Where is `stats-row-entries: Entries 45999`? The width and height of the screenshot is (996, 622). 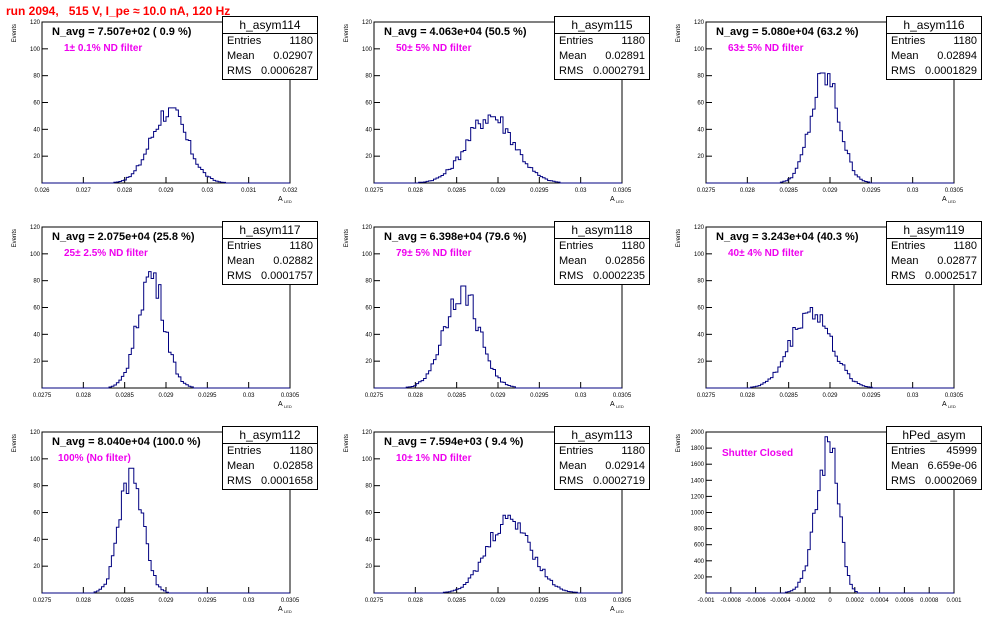 stats-row-entries: Entries 45999 is located at coordinates (934, 451).